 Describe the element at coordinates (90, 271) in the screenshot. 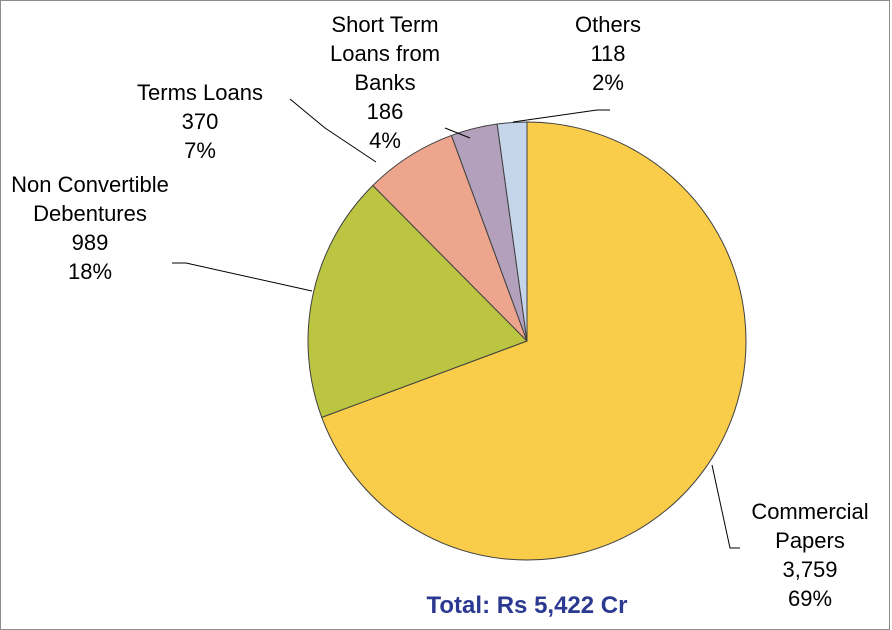

I see `percent-label: 18%` at that location.